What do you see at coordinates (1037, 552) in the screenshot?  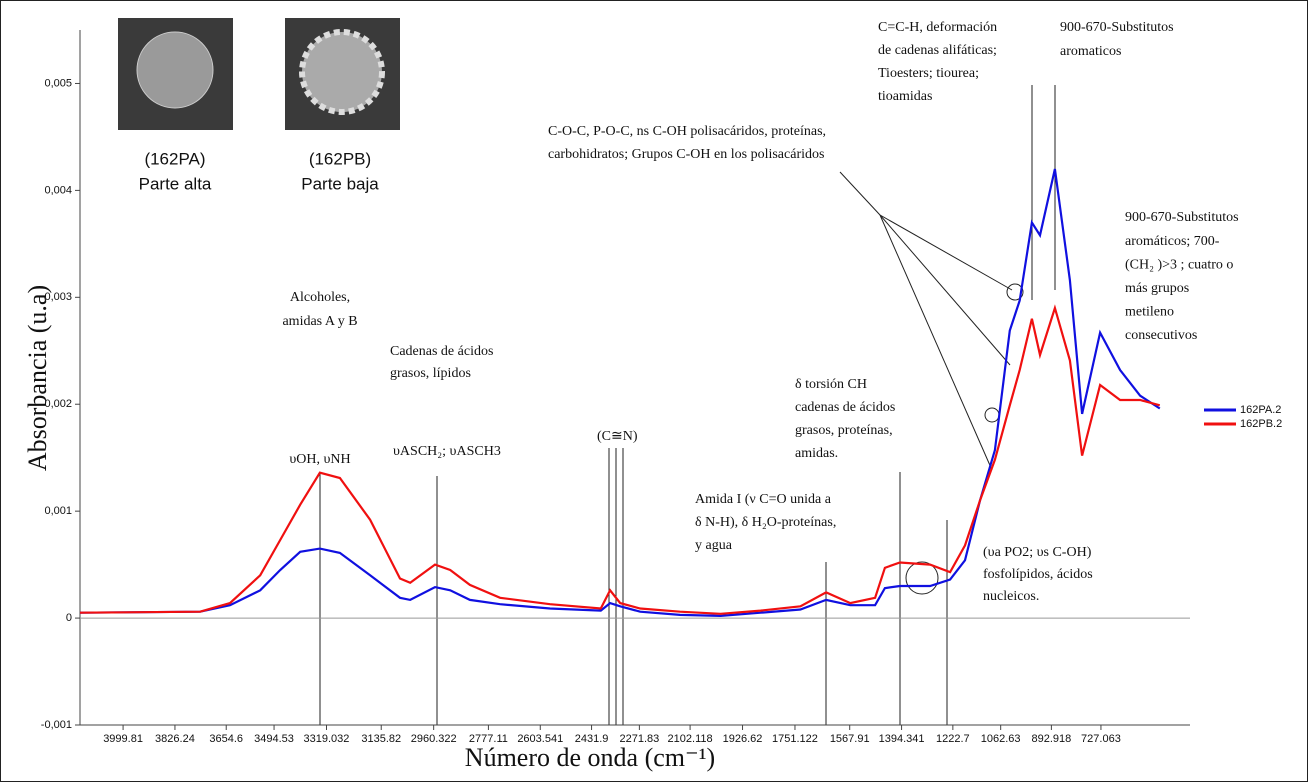 I see `annotation: (υa PO2; υs C-OH)` at bounding box center [1037, 552].